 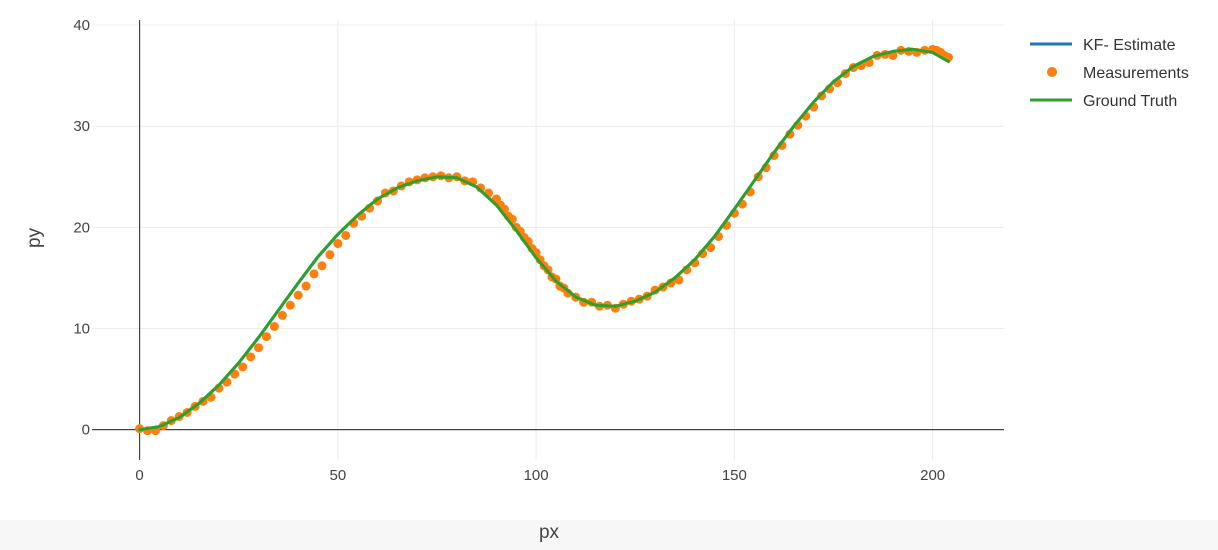 I want to click on x-tick-label: 200, so click(x=932, y=475).